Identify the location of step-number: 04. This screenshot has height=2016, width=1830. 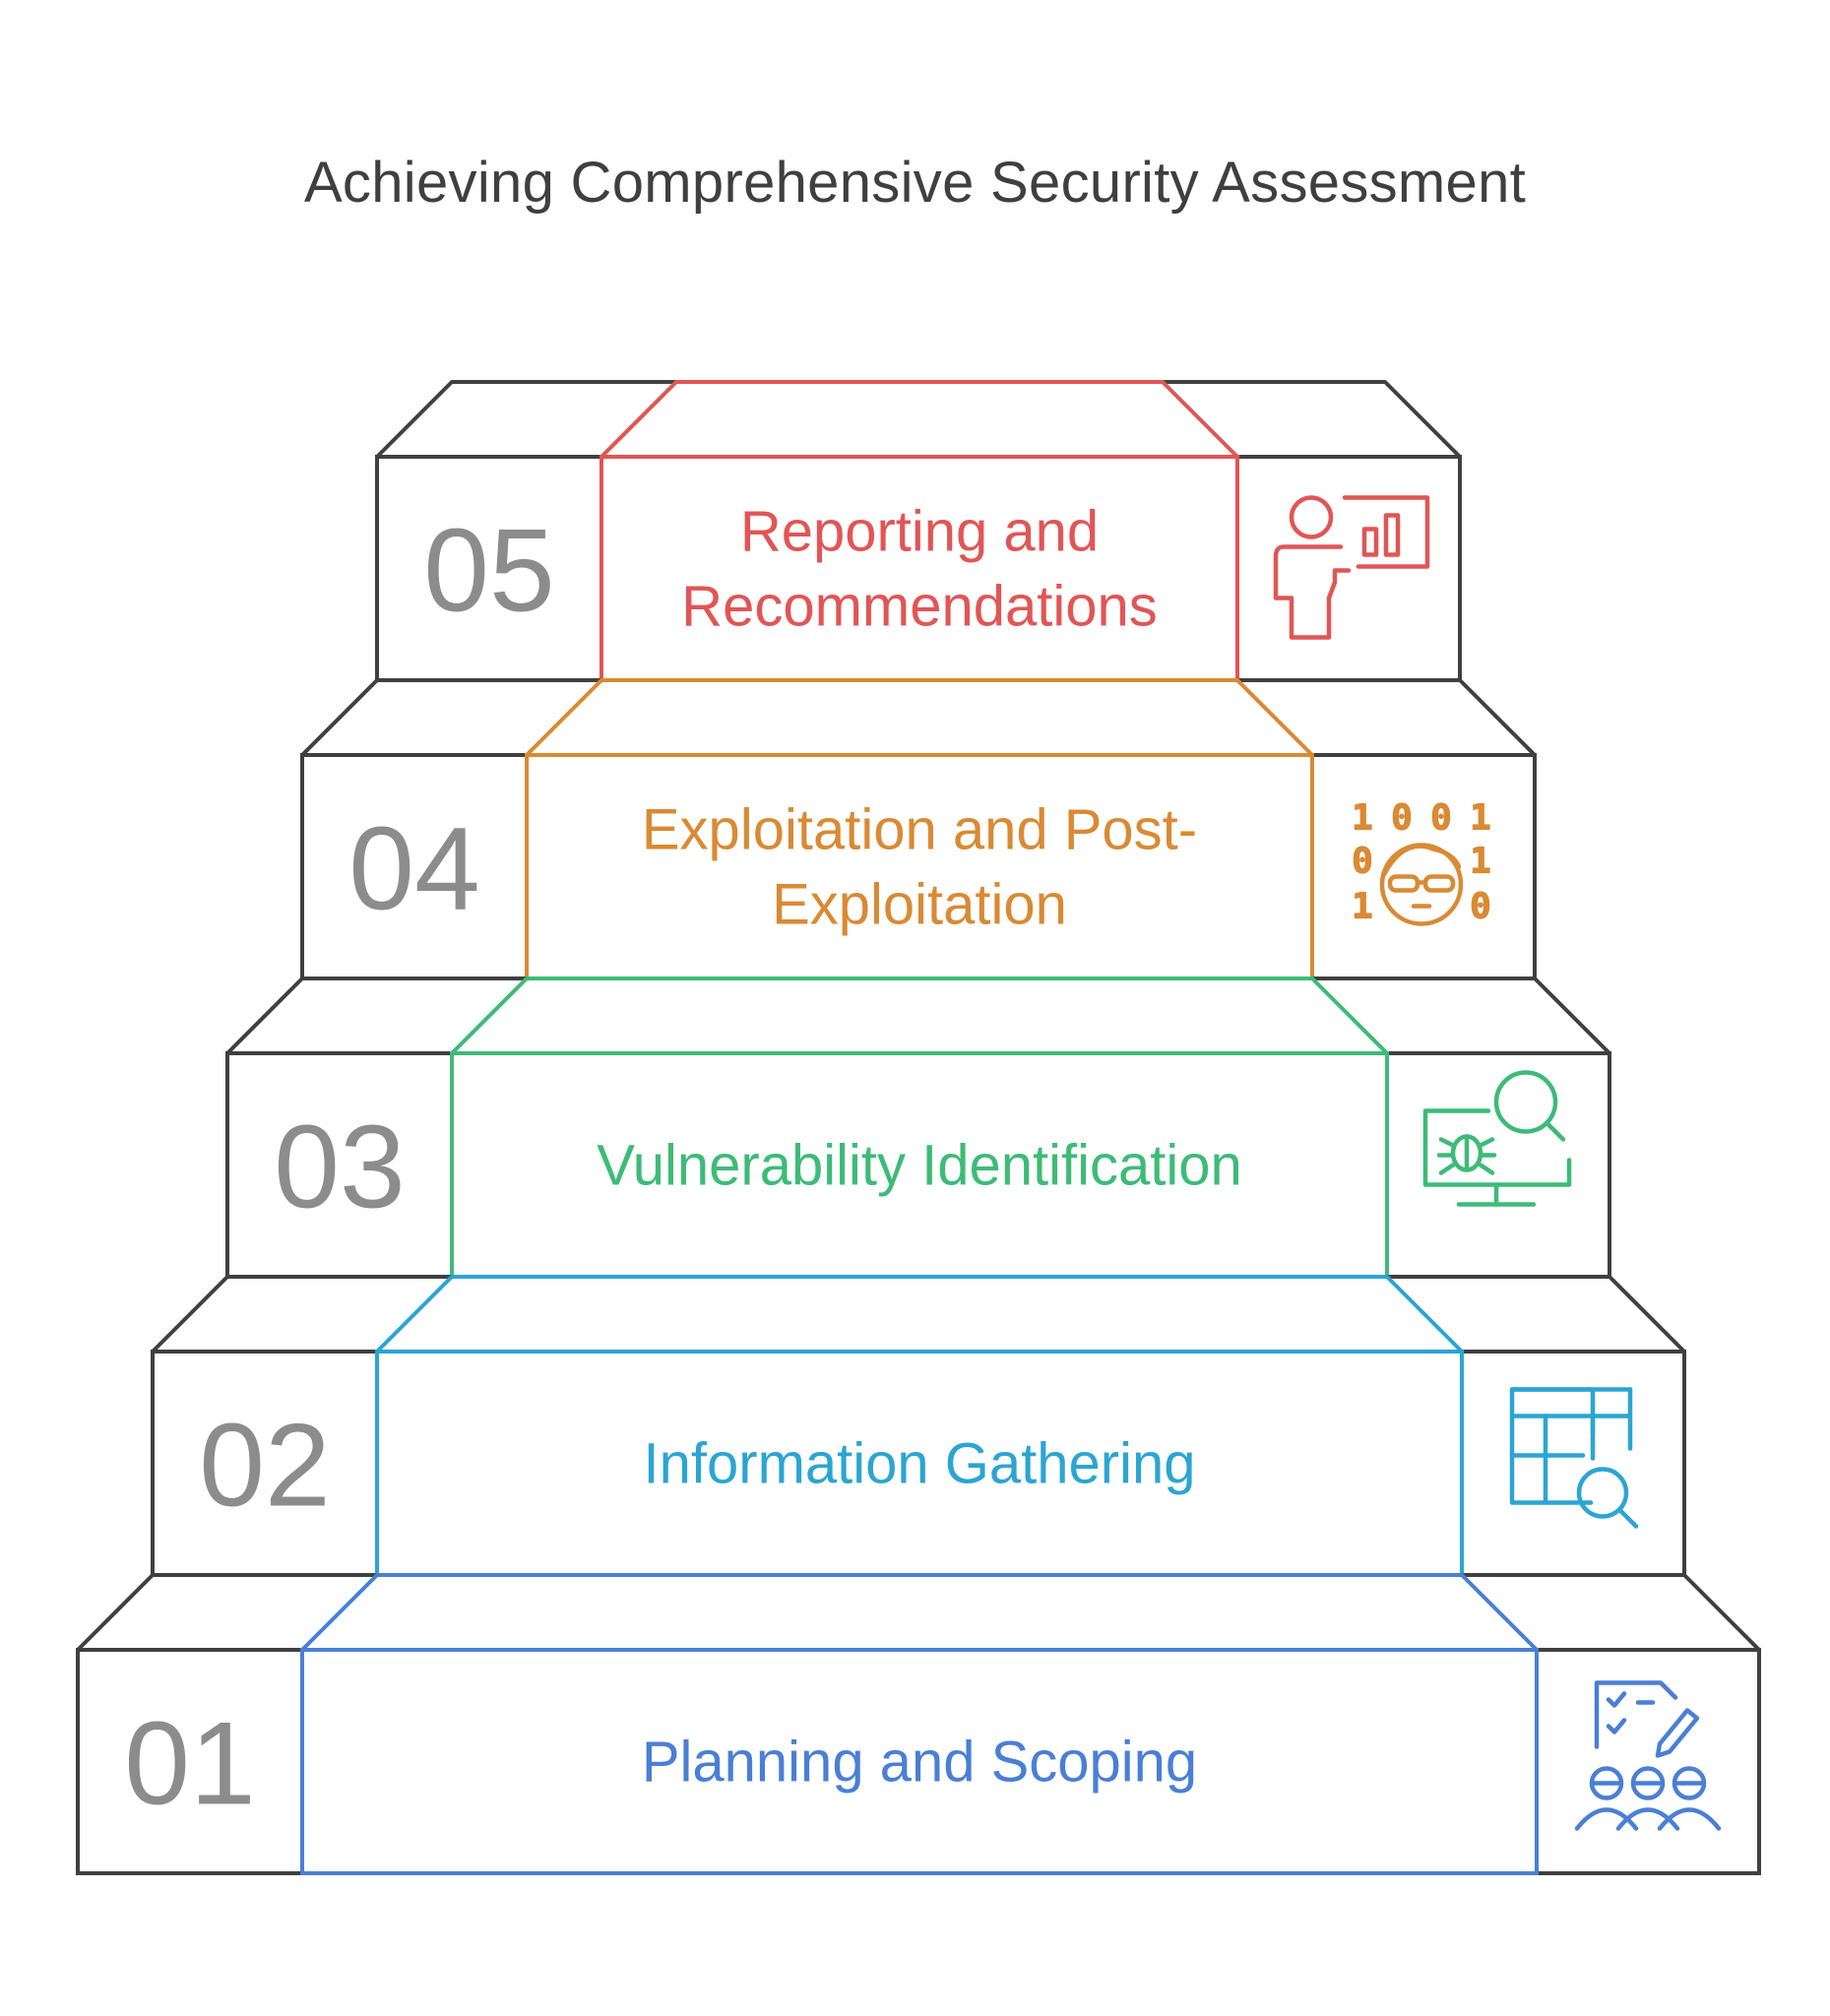
(413, 869).